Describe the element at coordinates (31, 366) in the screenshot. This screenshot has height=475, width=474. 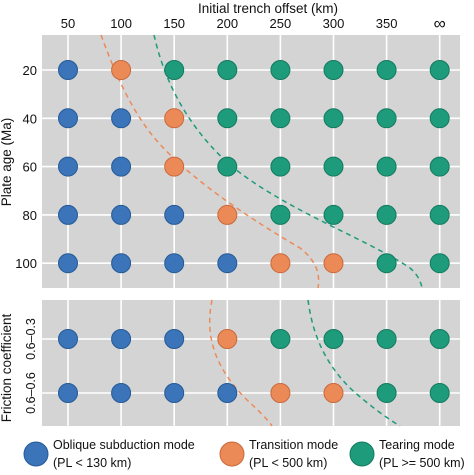
I see `friction-tick-labels: 0.6–0.3 0.6–0.6` at that location.